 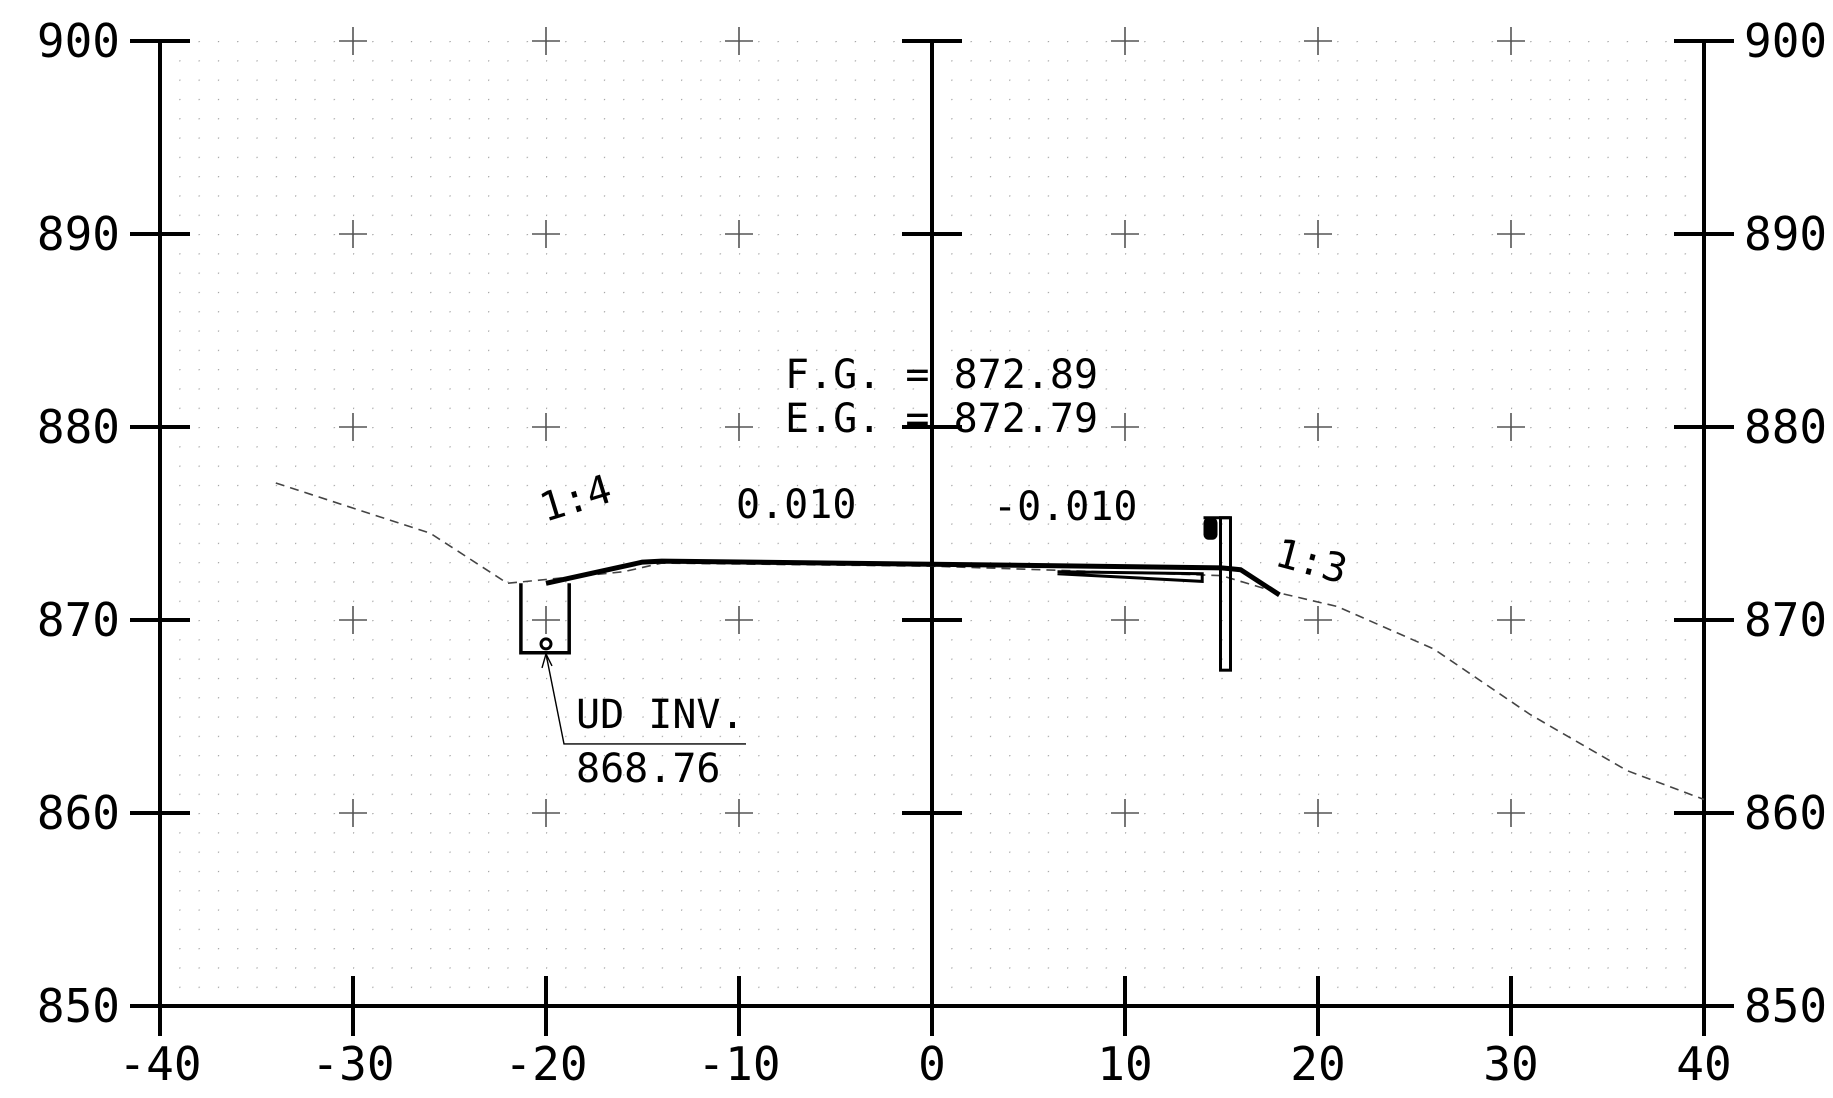 I want to click on right-cross-slope-label: -0.010, so click(x=1065, y=507).